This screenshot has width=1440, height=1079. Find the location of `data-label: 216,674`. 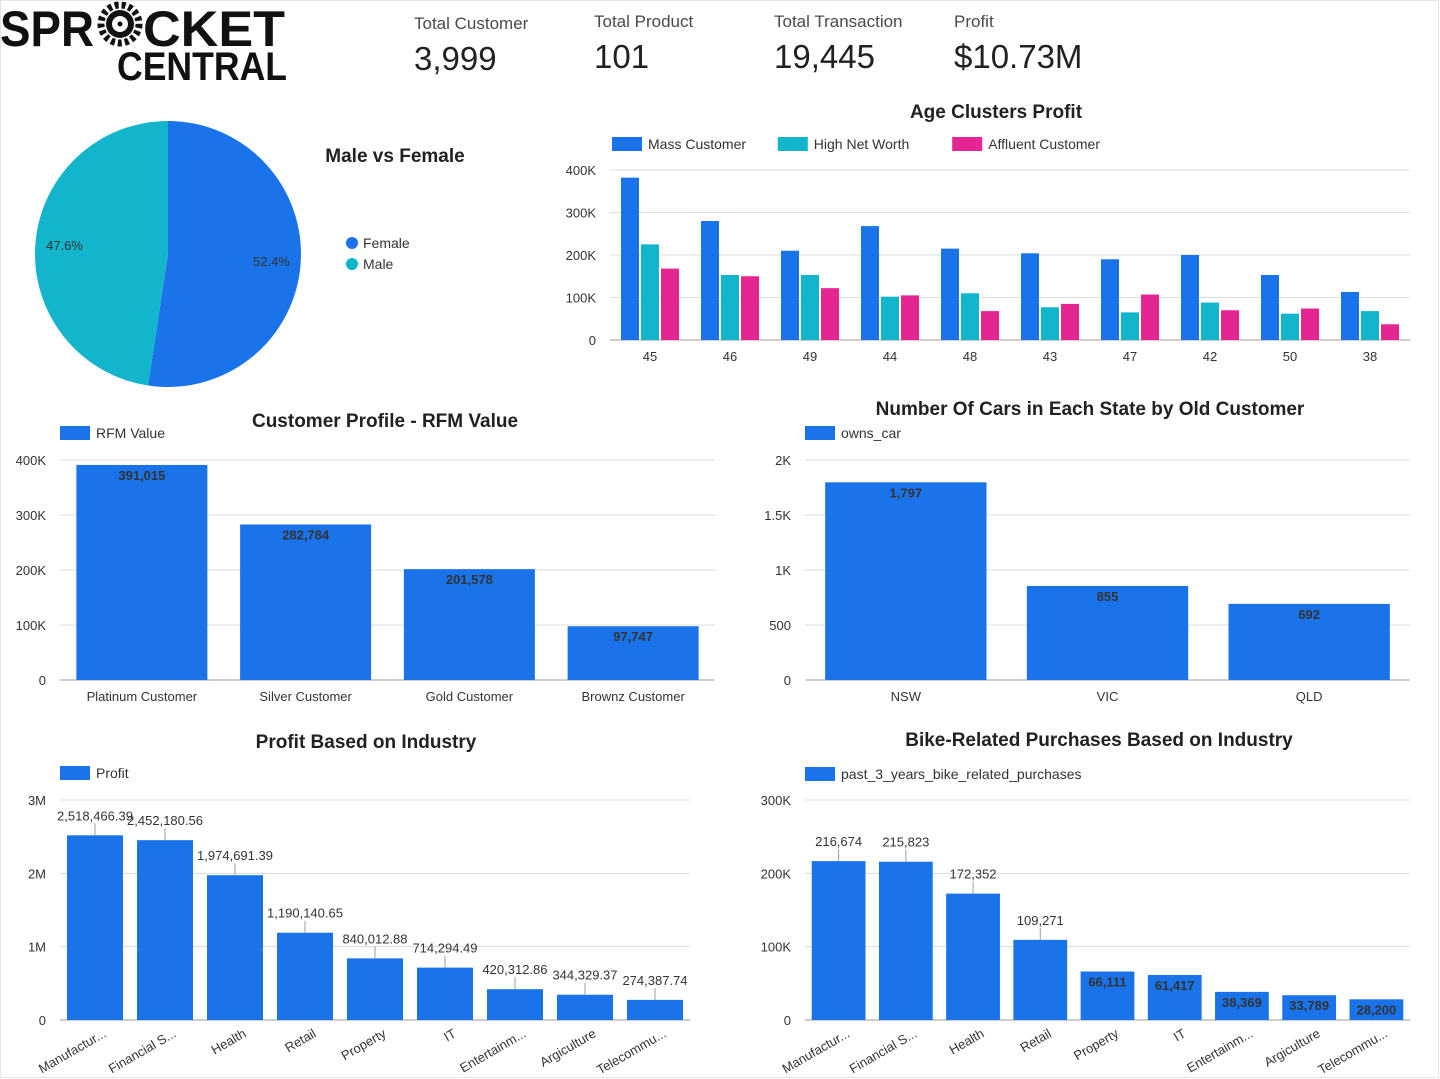

data-label: 216,674 is located at coordinates (838, 841).